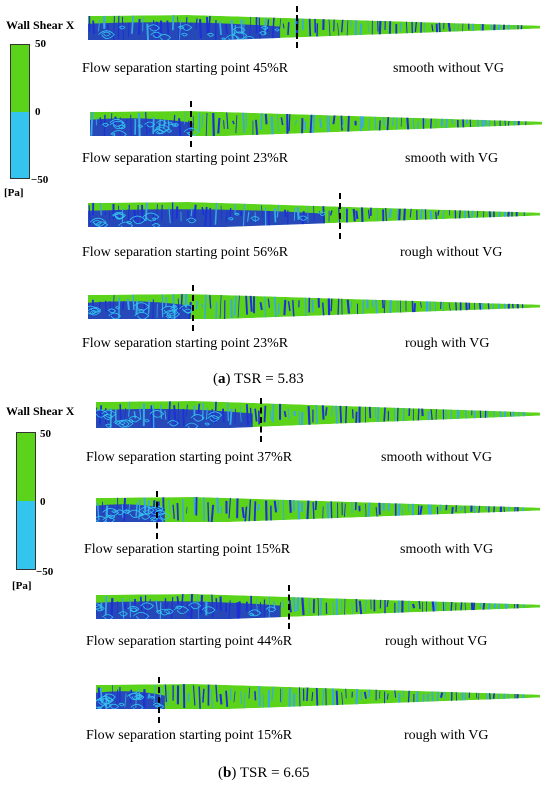 Image resolution: width=550 pixels, height=793 pixels. Describe the element at coordinates (26, 535) in the screenshot. I see `colorbar-negative-band` at that location.